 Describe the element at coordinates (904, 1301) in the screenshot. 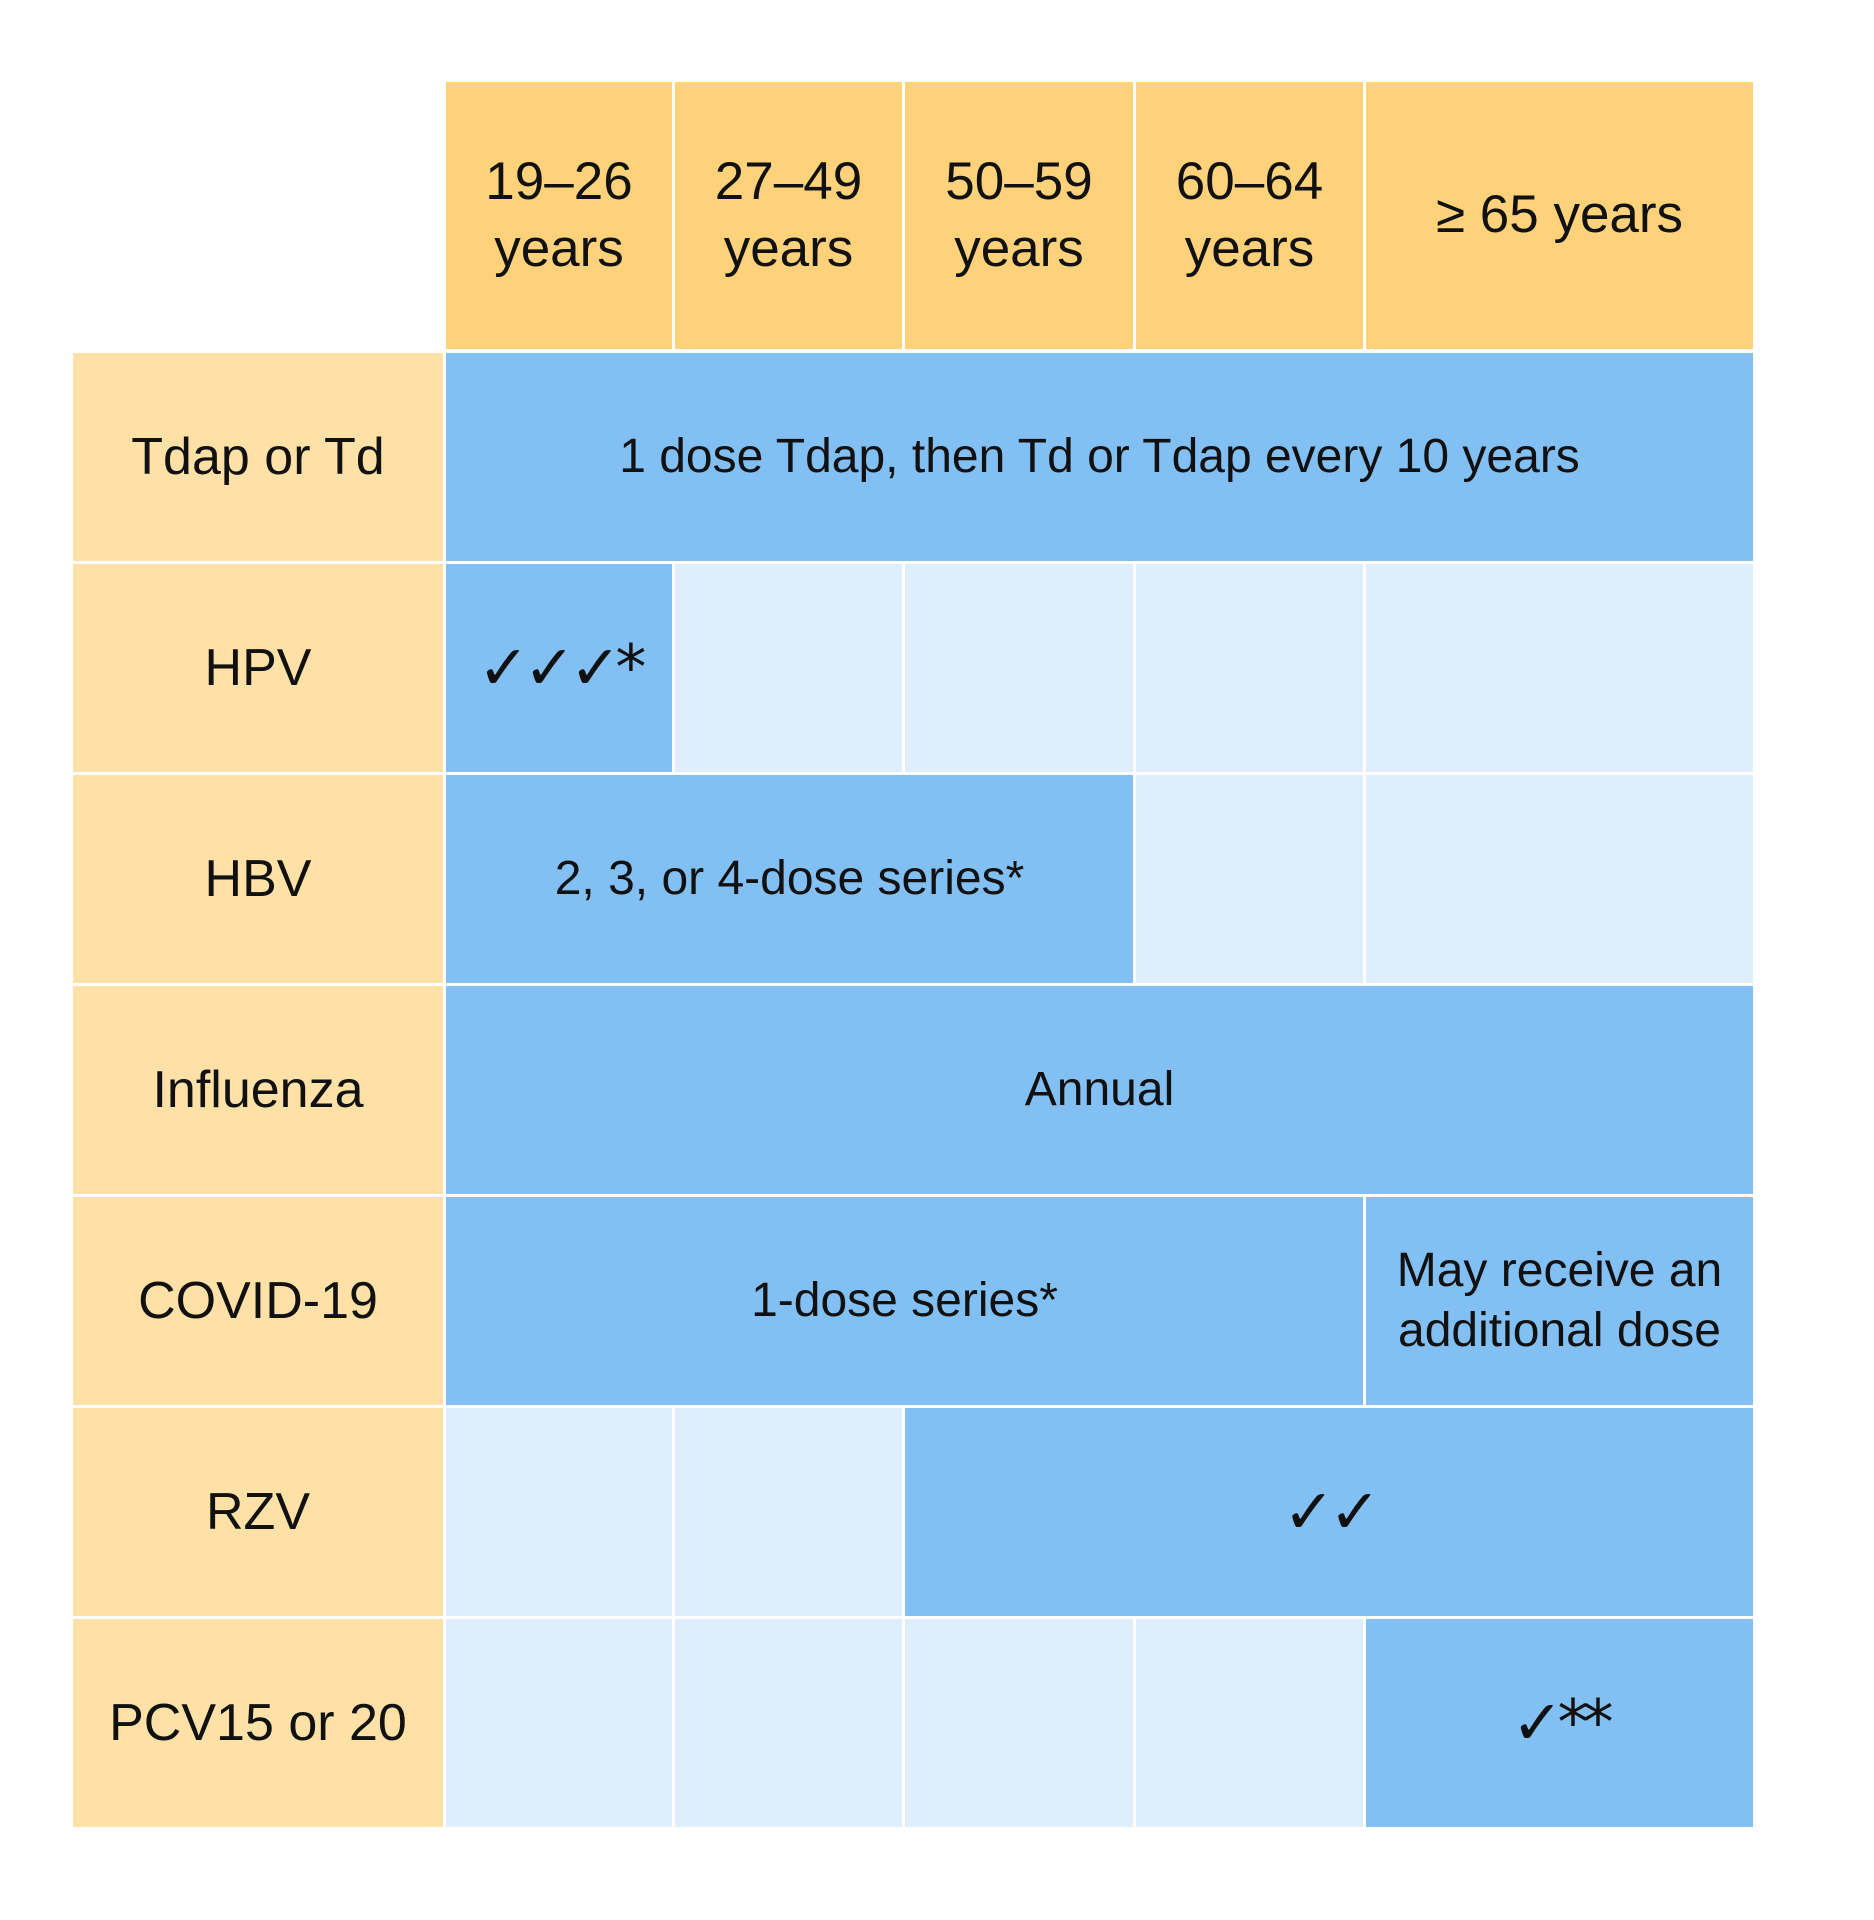

I see `recommended-cell: 1-dose series*` at that location.